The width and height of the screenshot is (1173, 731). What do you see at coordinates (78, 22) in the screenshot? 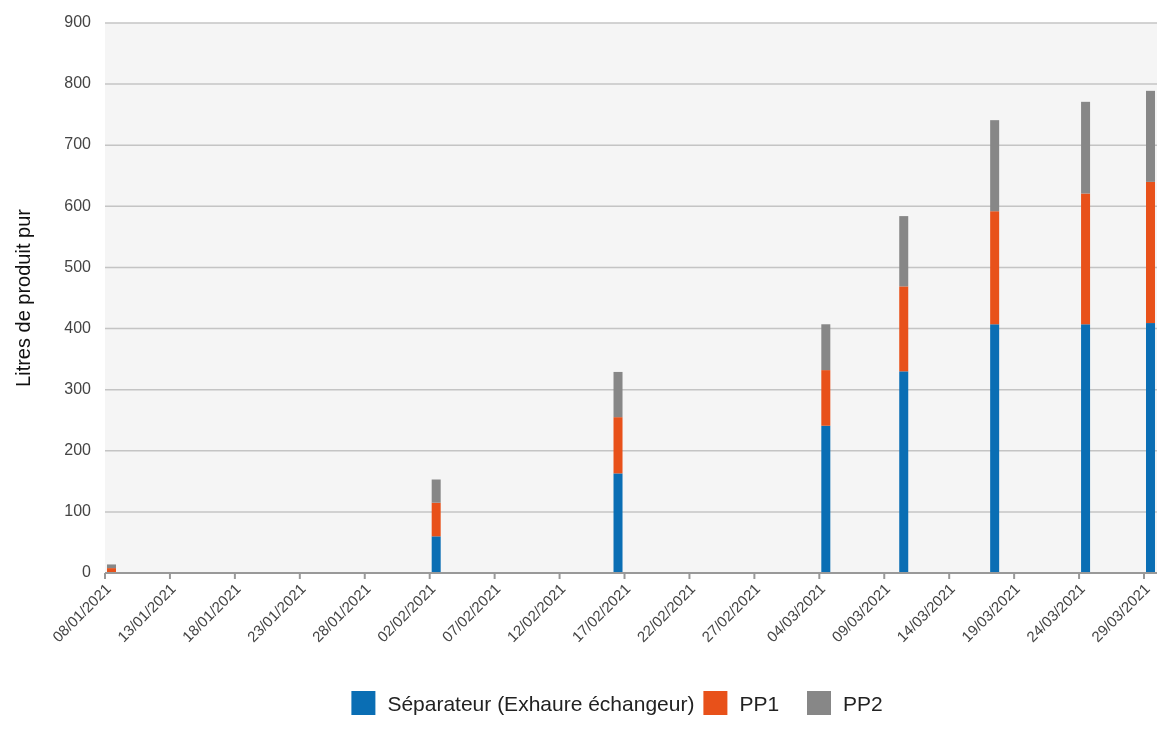
I see `y-tick-label: 900` at bounding box center [78, 22].